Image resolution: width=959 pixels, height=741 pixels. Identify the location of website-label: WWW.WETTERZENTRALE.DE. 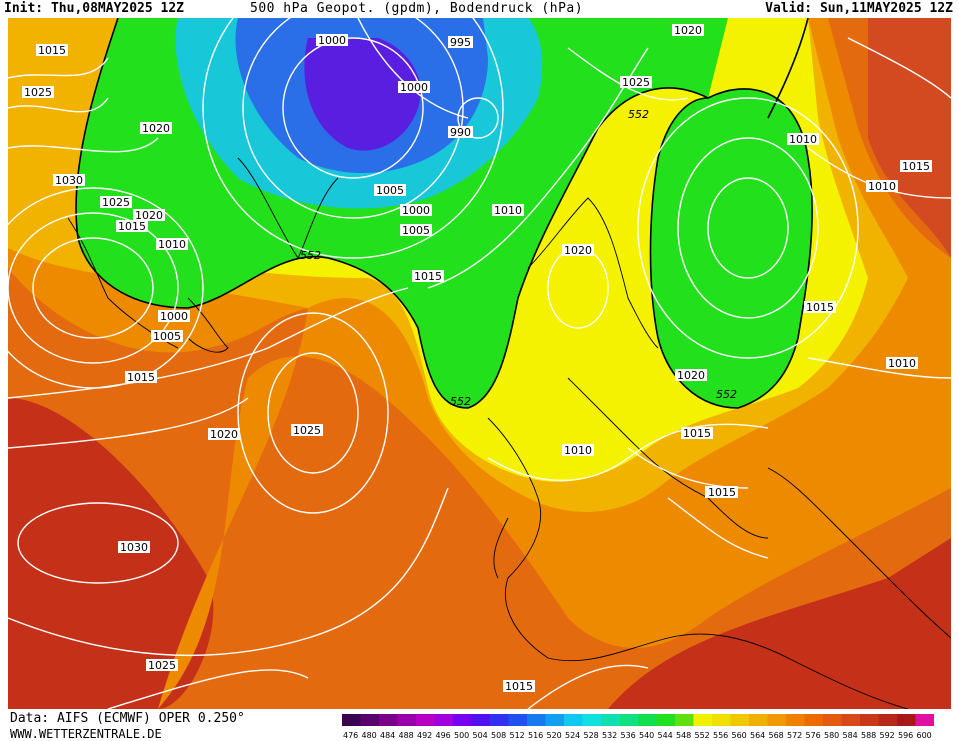
(86, 734).